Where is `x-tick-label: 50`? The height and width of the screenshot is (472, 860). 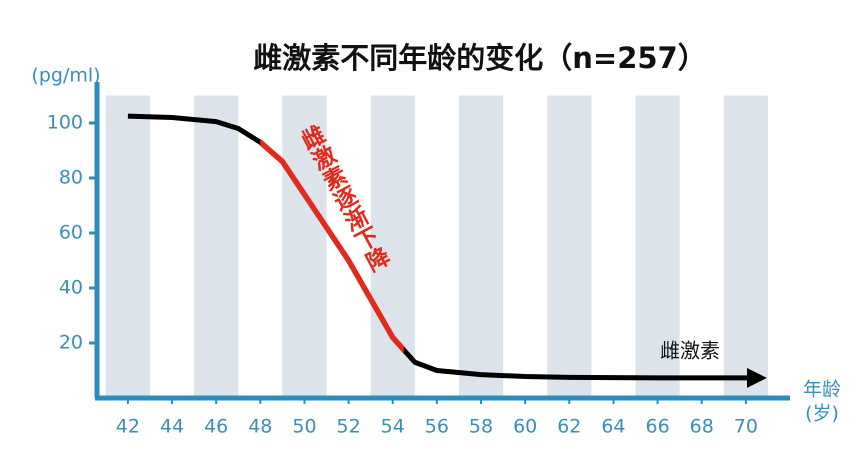 x-tick-label: 50 is located at coordinates (304, 427).